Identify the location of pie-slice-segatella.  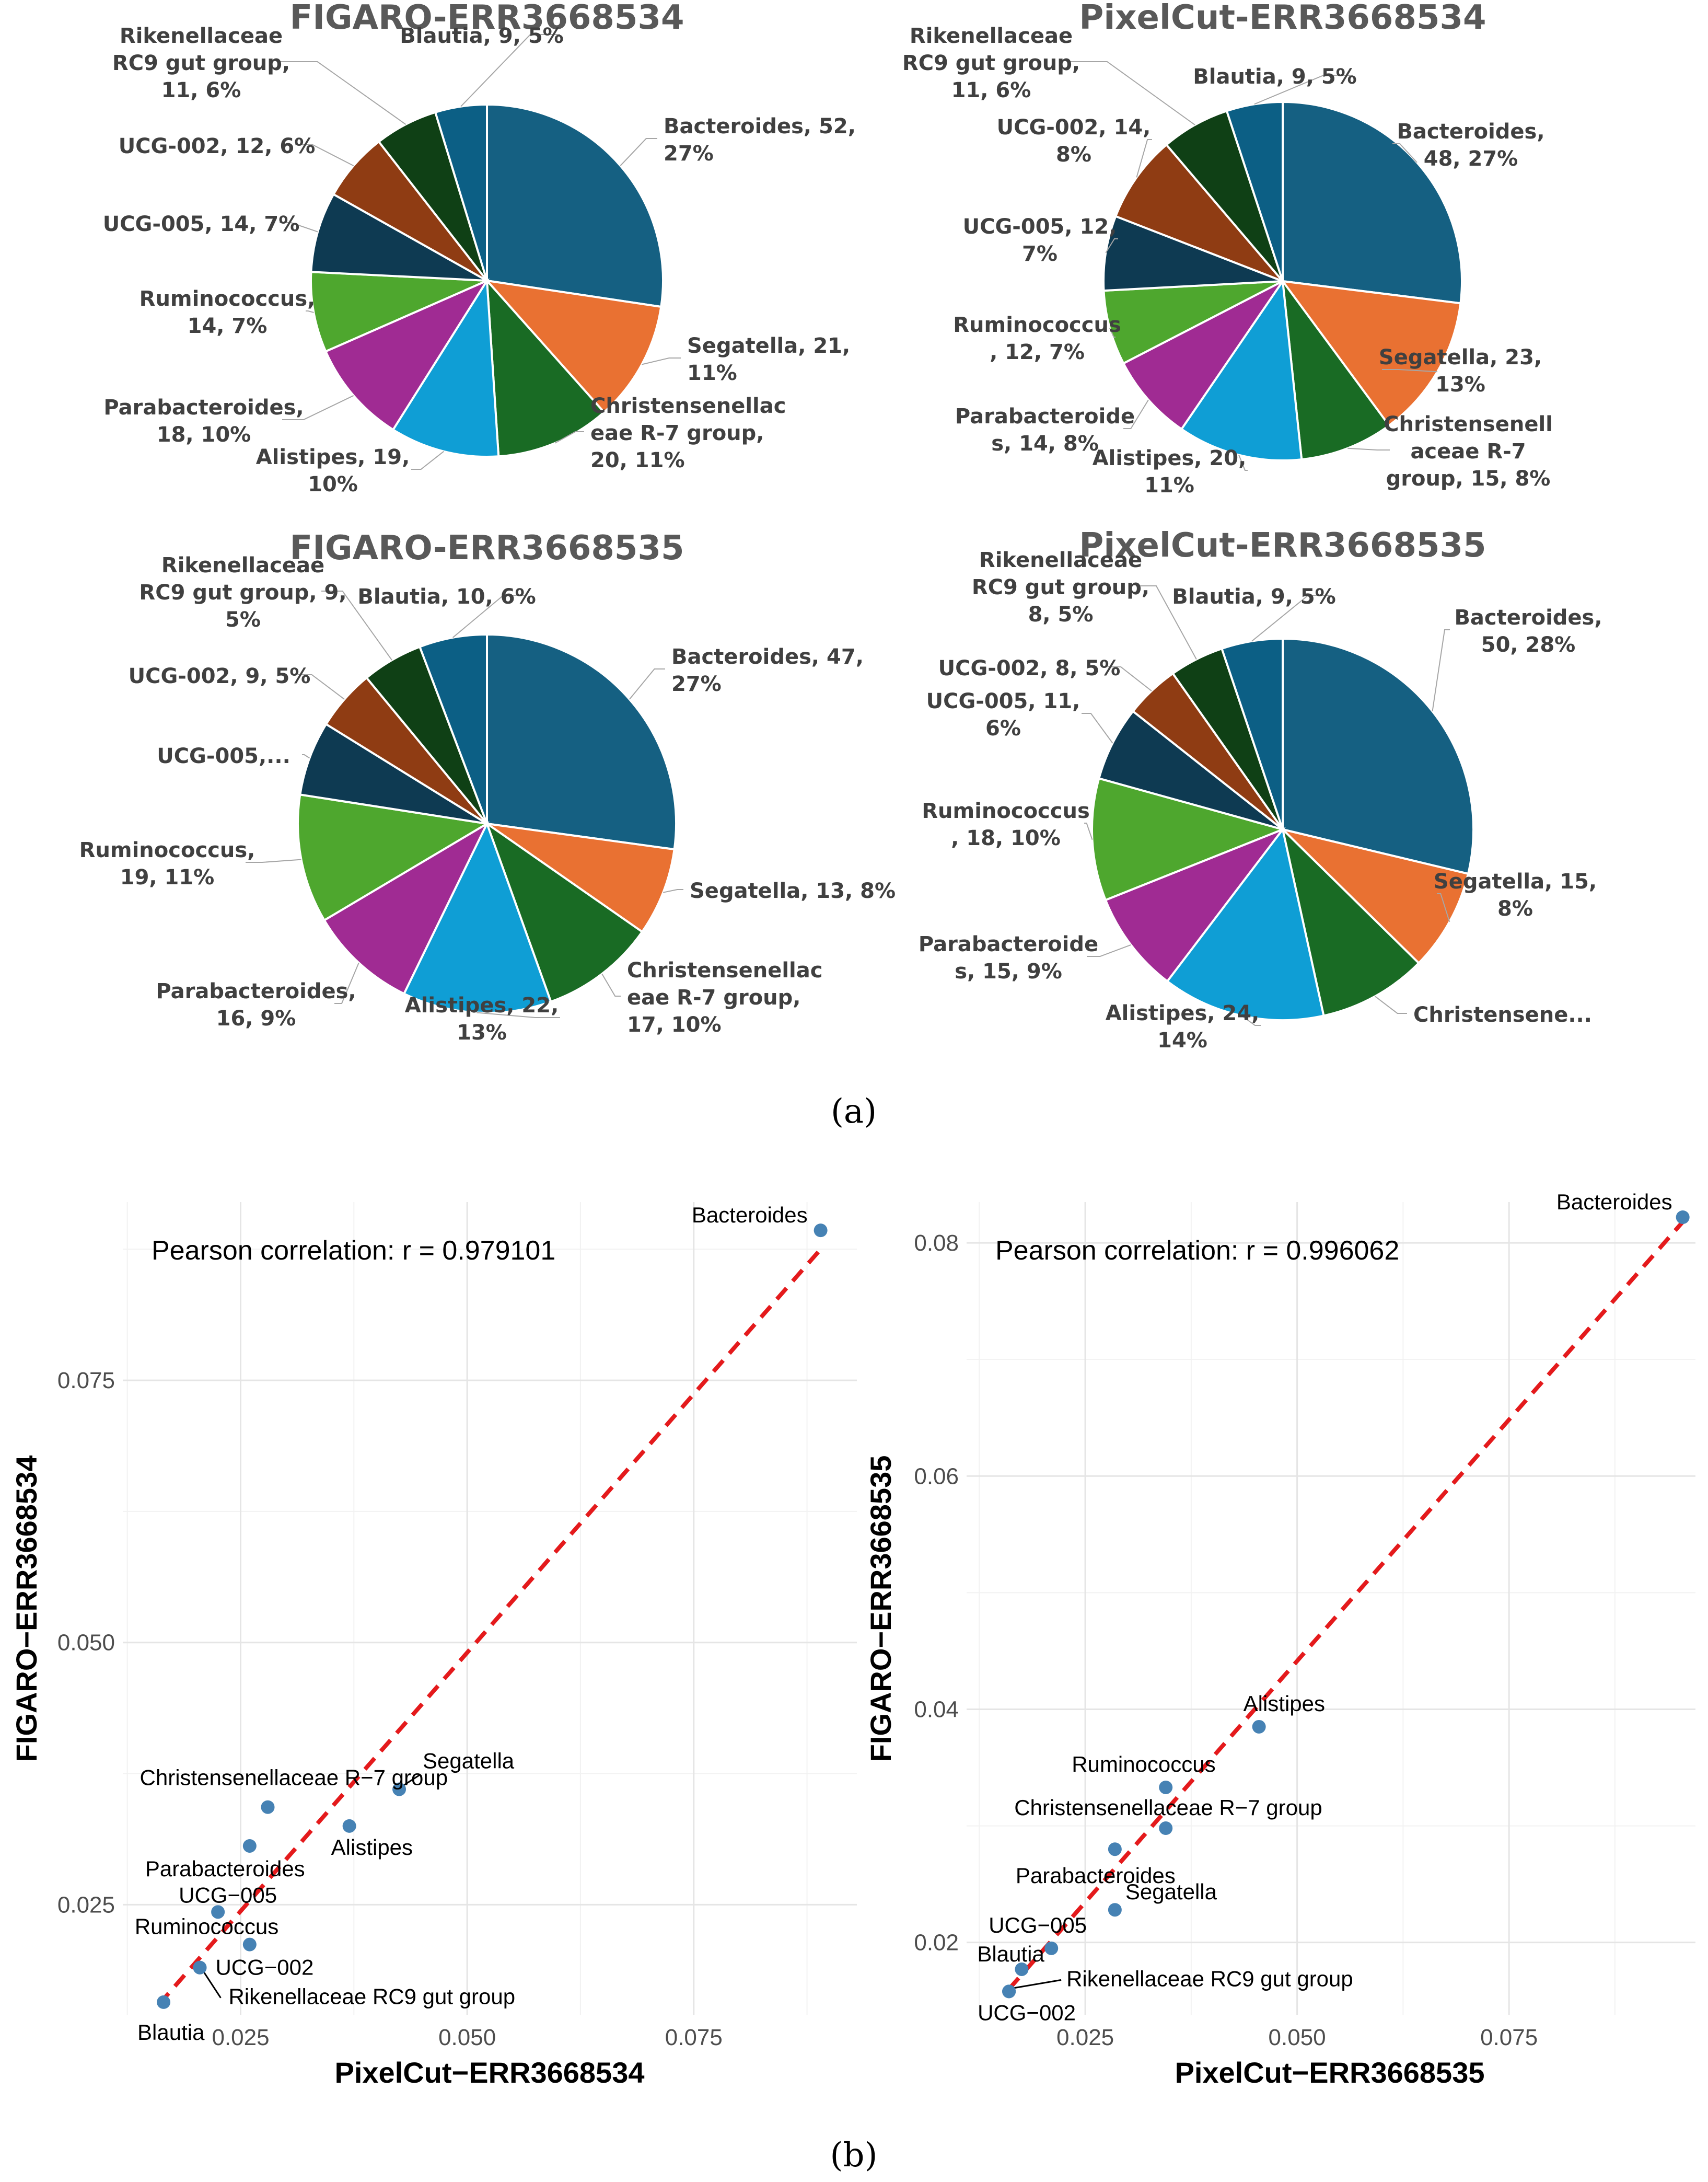
(581, 878).